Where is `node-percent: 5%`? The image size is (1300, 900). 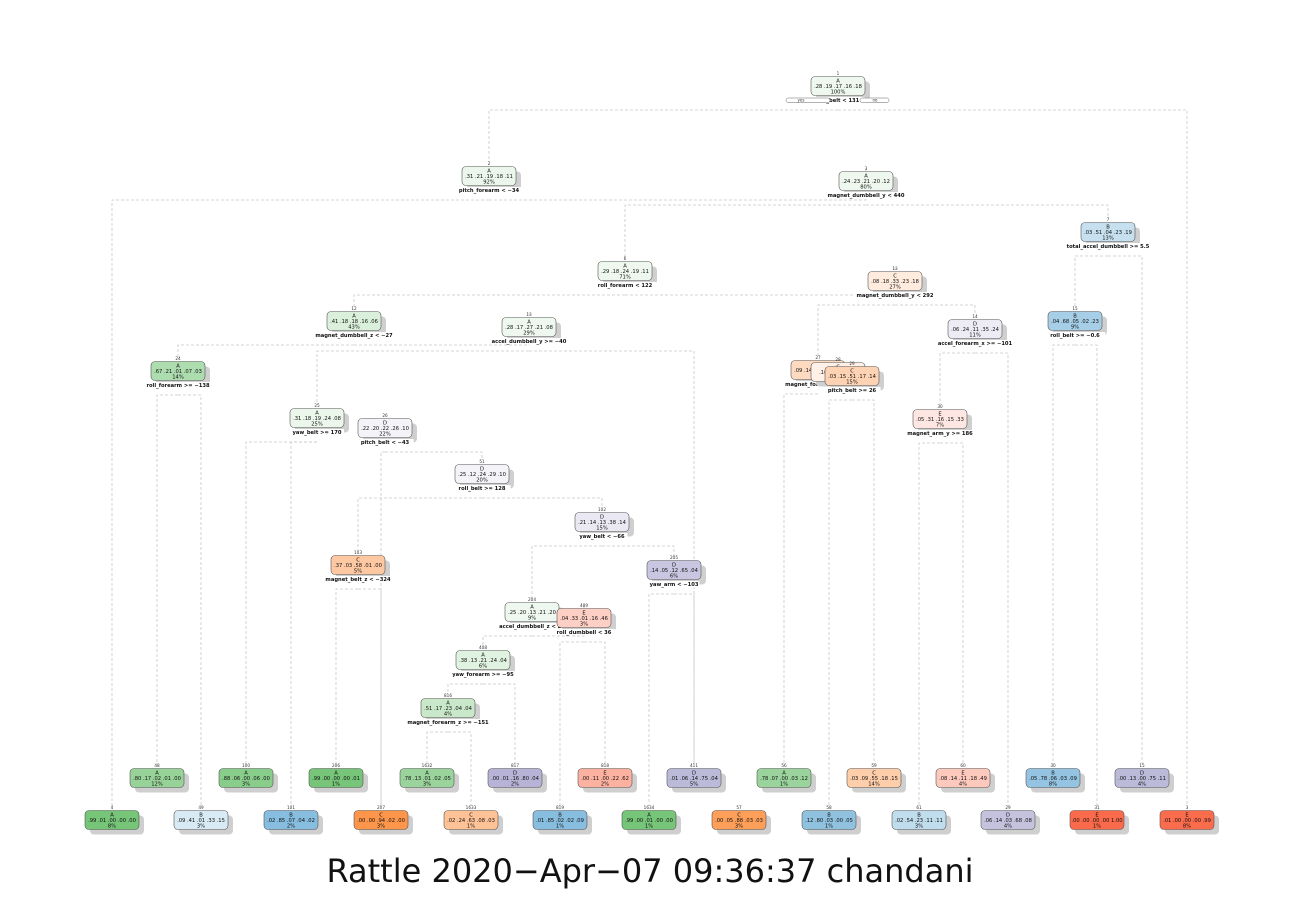
node-percent: 5% is located at coordinates (358, 572).